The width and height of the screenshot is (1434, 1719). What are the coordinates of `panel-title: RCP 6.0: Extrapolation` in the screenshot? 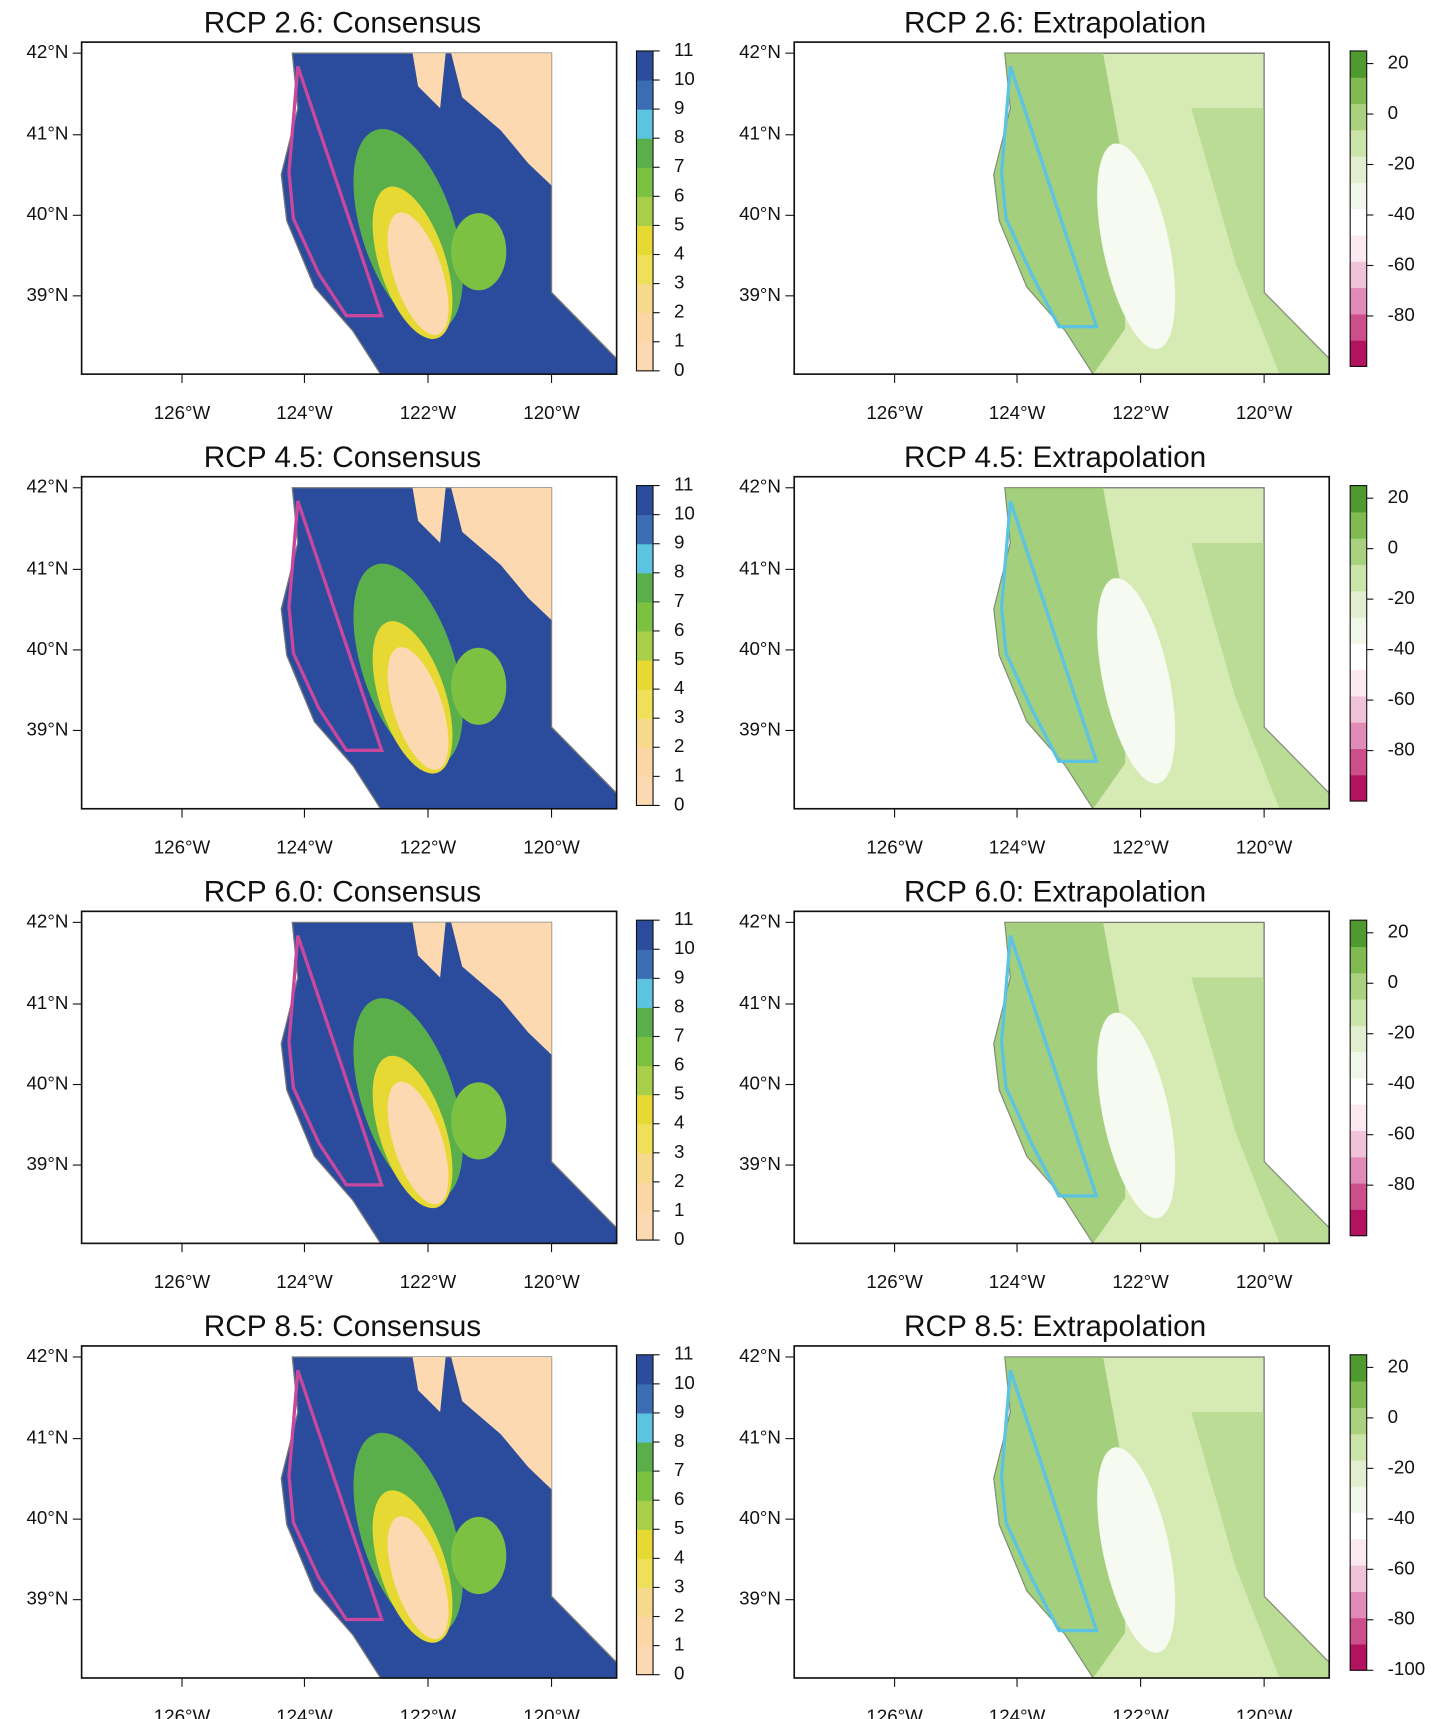 It's located at (1055, 892).